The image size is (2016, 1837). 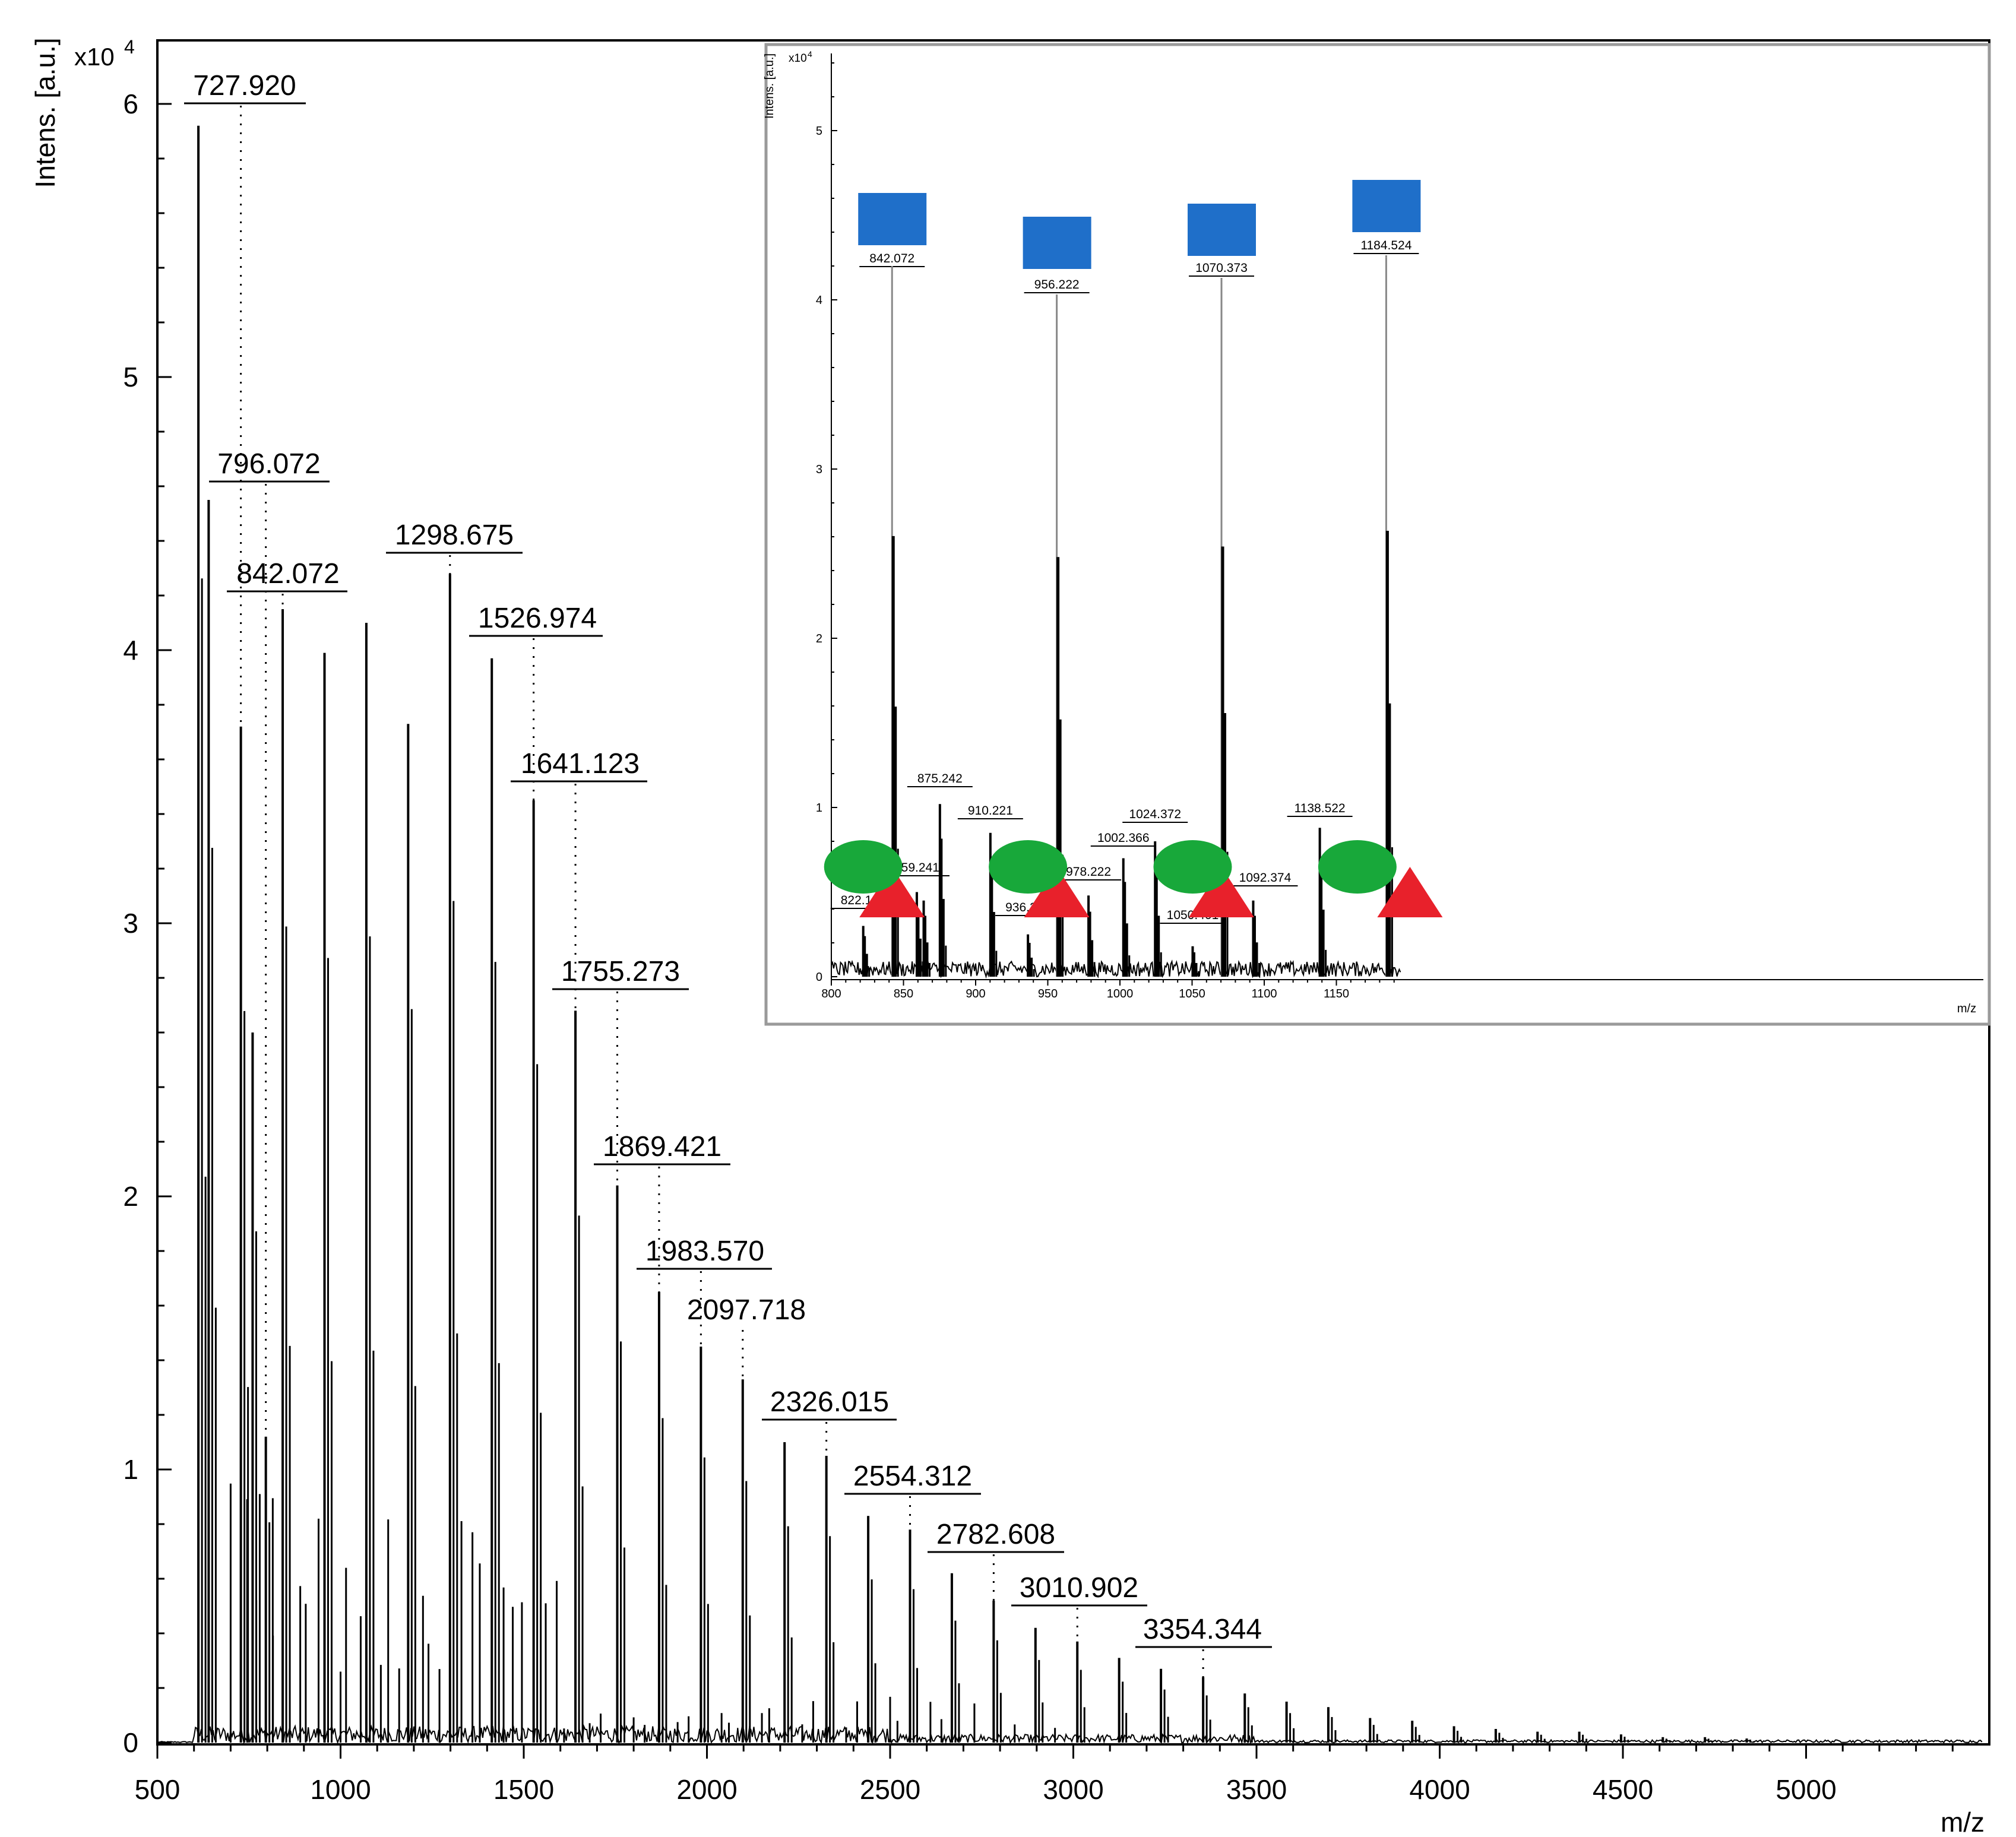 What do you see at coordinates (130, 923) in the screenshot?
I see `main-y-tick-label: 3` at bounding box center [130, 923].